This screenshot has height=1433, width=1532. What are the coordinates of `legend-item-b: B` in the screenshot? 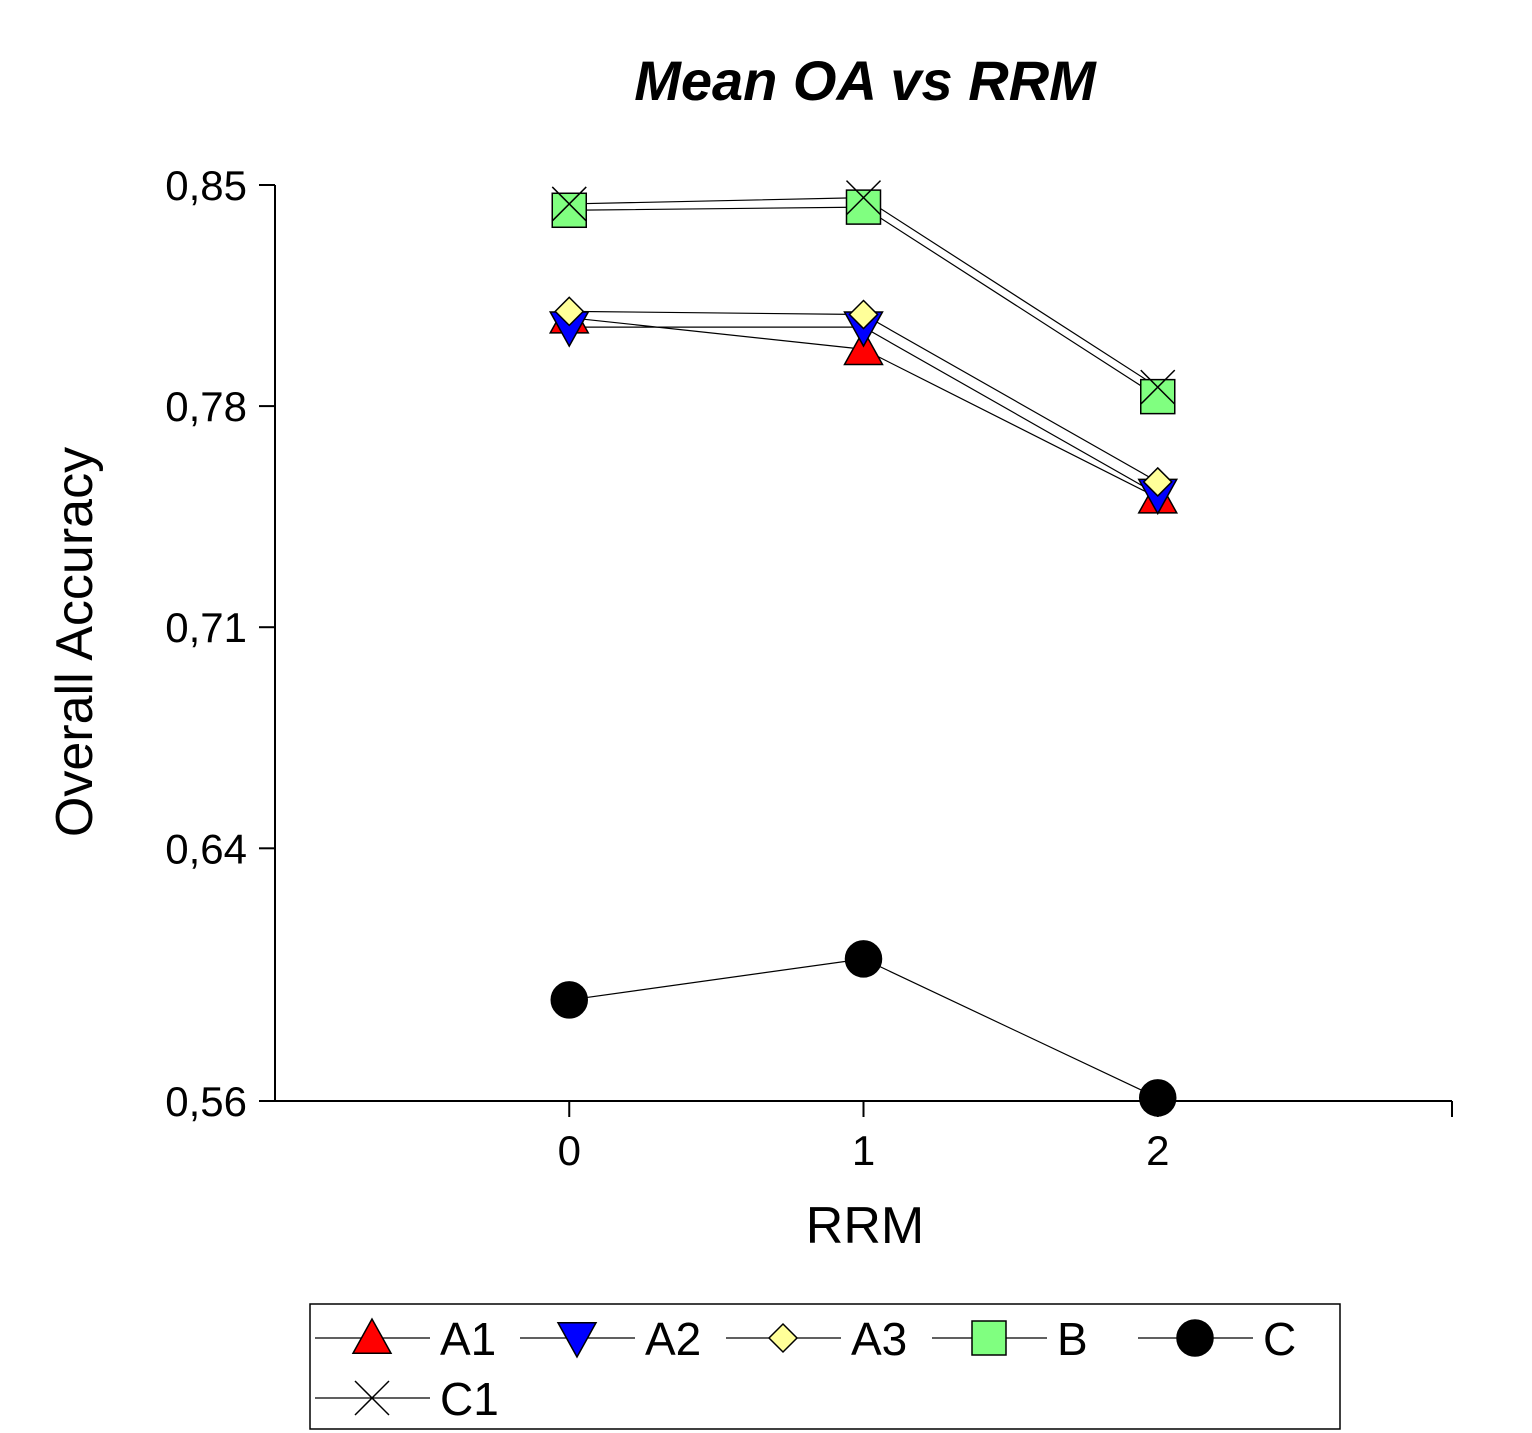 It's located at (1010, 1339).